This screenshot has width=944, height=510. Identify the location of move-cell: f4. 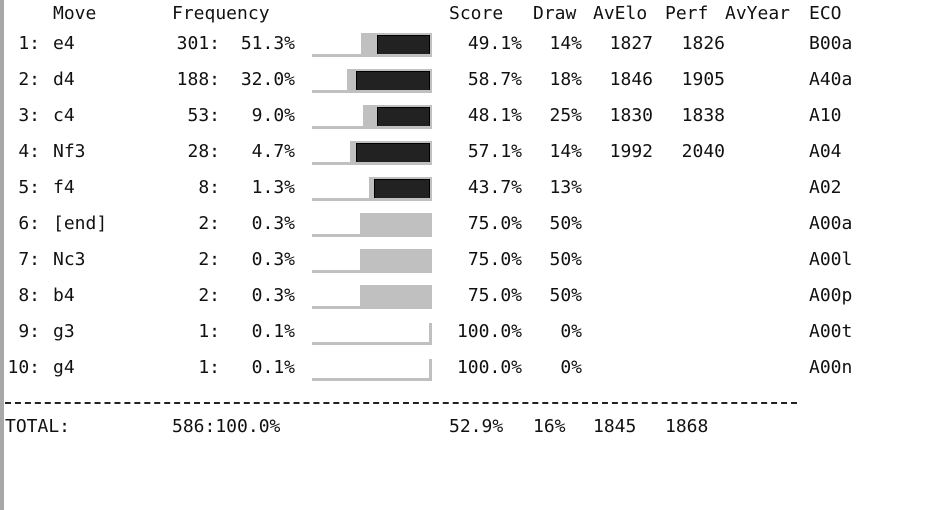
(64, 187).